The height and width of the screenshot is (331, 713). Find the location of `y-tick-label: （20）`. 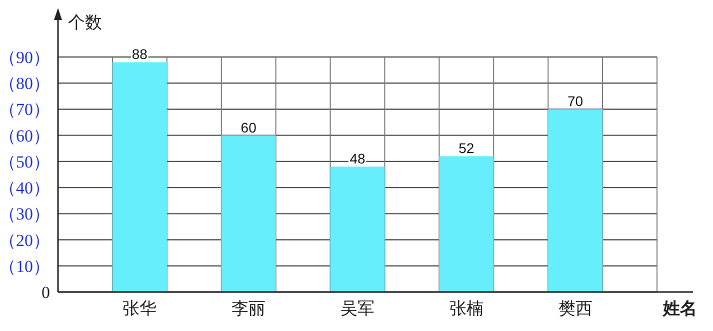

y-tick-label: （20） is located at coordinates (25, 240).